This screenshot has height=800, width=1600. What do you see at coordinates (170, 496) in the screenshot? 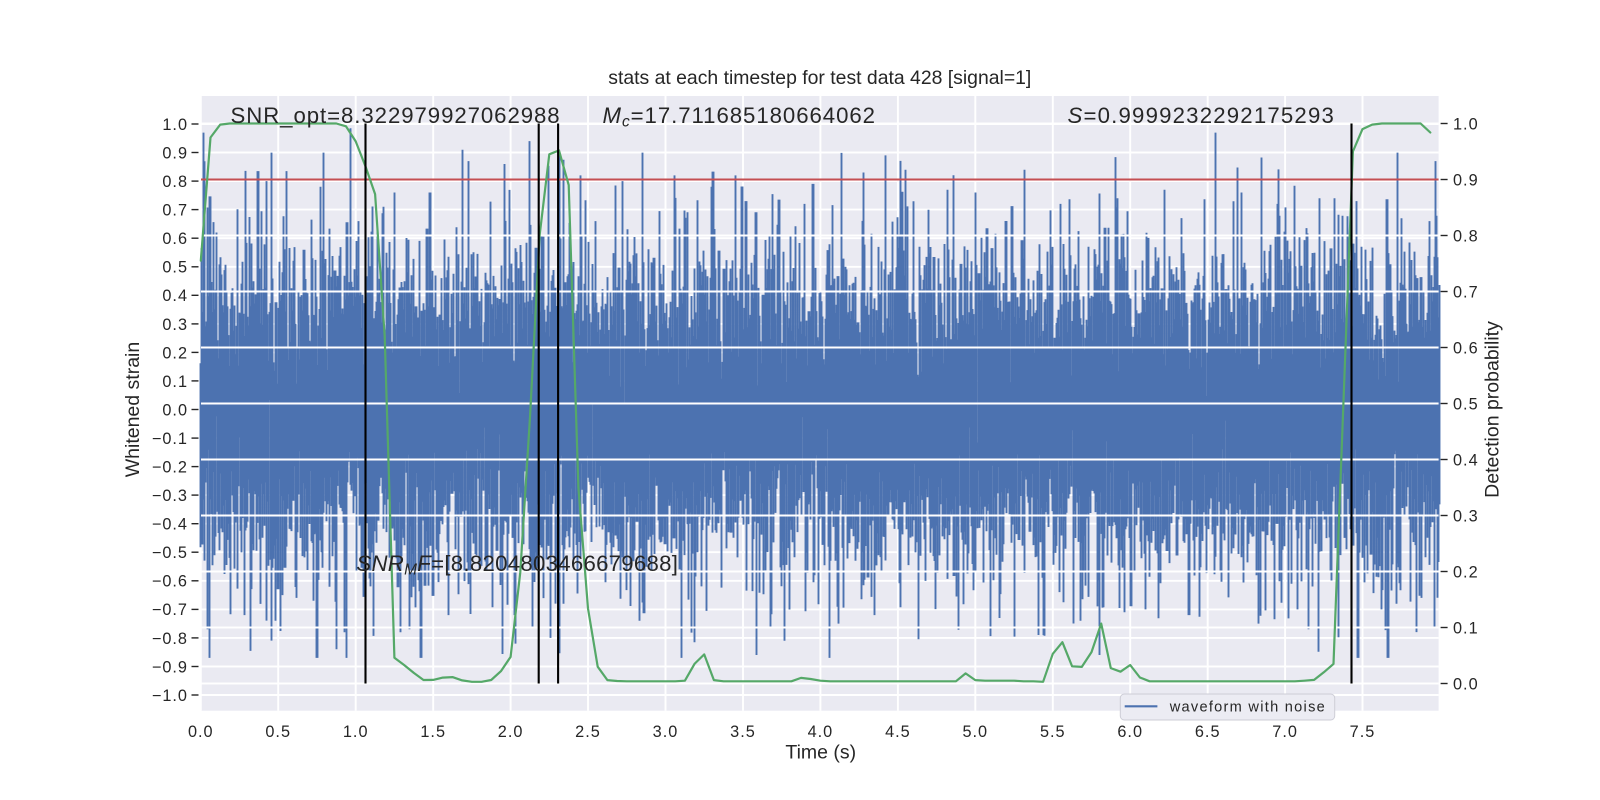
I see `svg-text: −0.3` at bounding box center [170, 496].